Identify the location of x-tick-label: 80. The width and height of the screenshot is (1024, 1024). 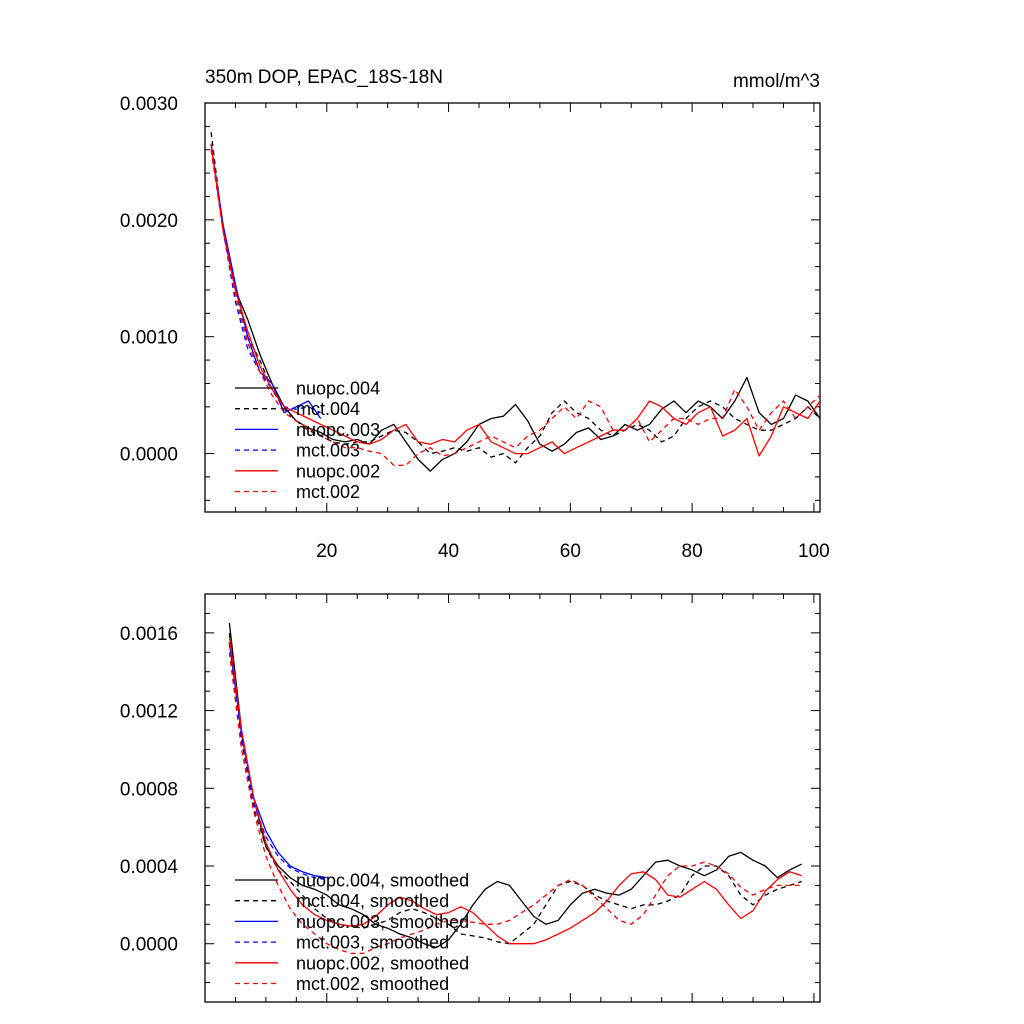
(692, 551).